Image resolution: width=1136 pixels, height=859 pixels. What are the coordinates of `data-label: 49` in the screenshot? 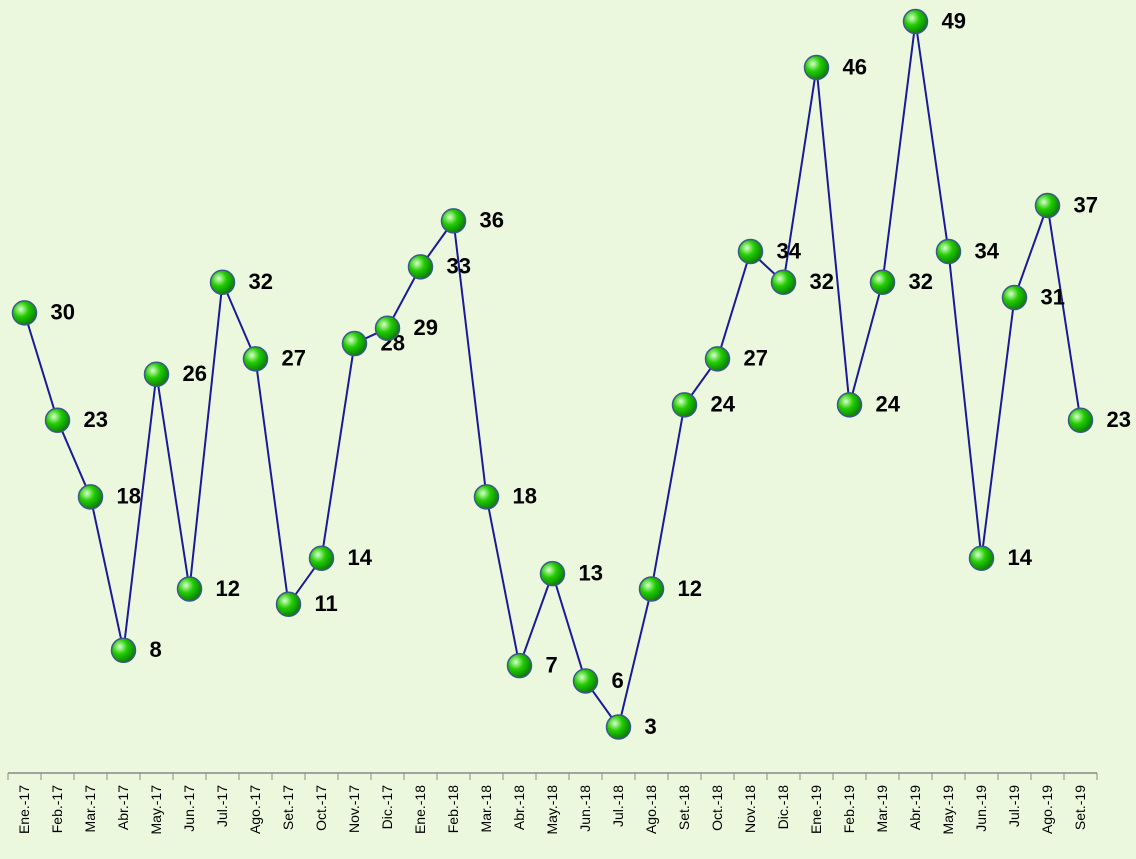 It's located at (954, 20).